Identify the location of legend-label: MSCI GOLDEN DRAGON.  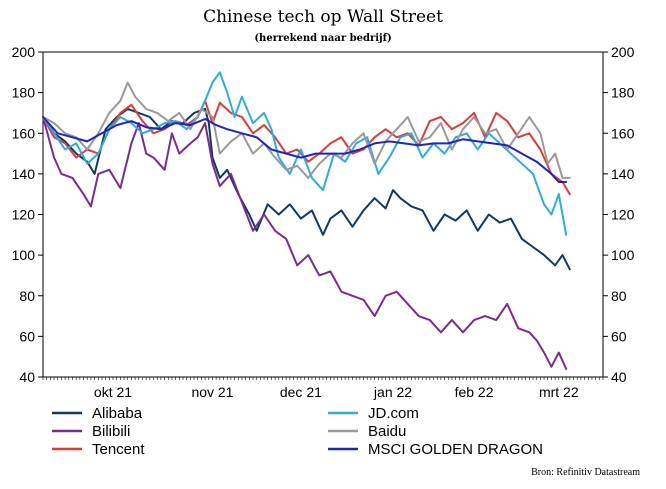
(455, 449).